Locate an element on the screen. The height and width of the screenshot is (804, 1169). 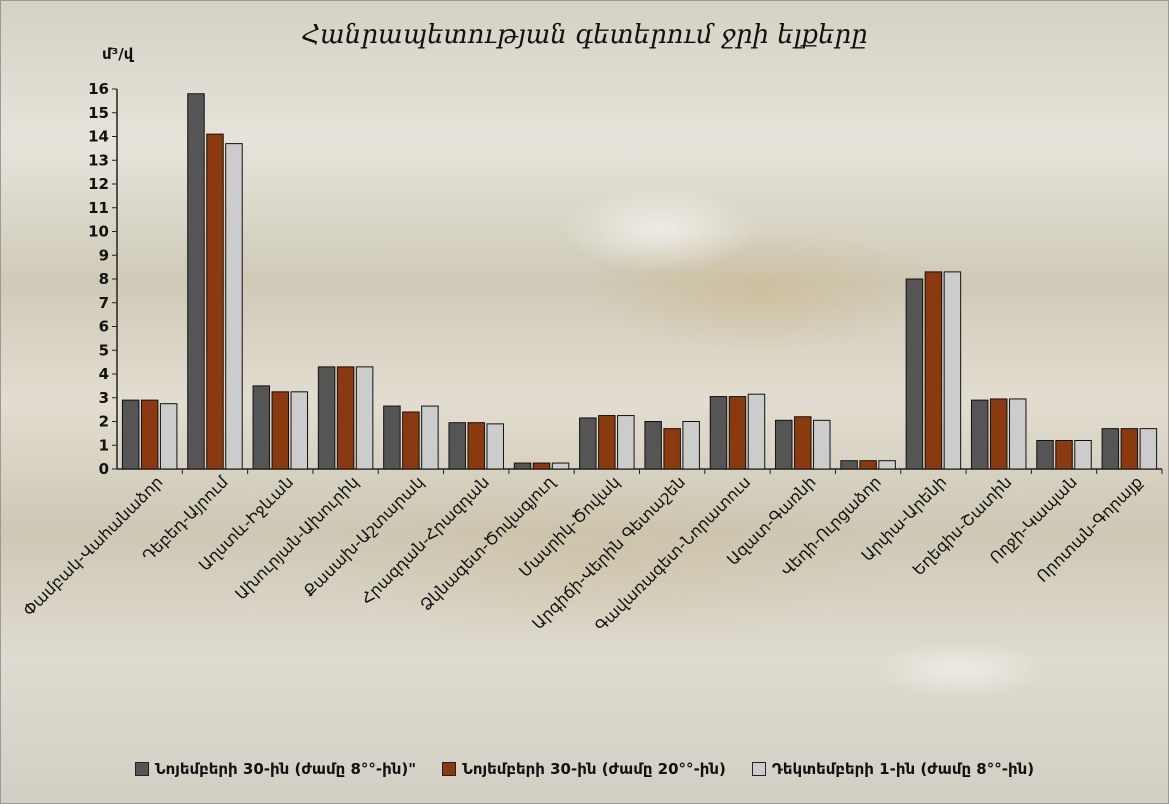
legend-item-series-1: Նոյեմբերի 30-ին (ժամը 8°°-ին)" is located at coordinates (275, 769).